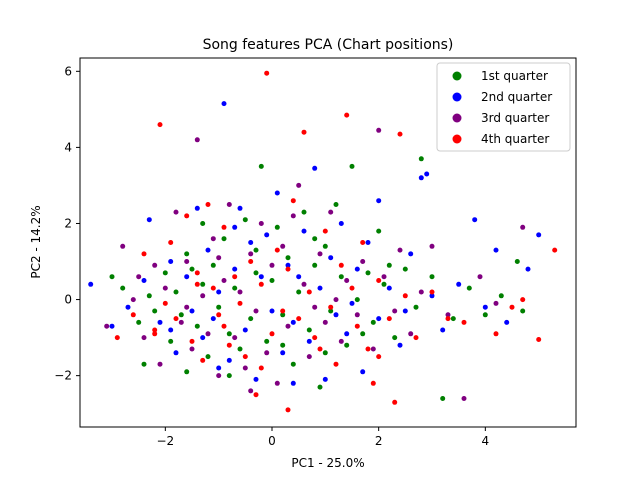 The height and width of the screenshot is (484, 640). What do you see at coordinates (327, 463) in the screenshot?
I see `x-axis-label: PC1 - 25.0%` at bounding box center [327, 463].